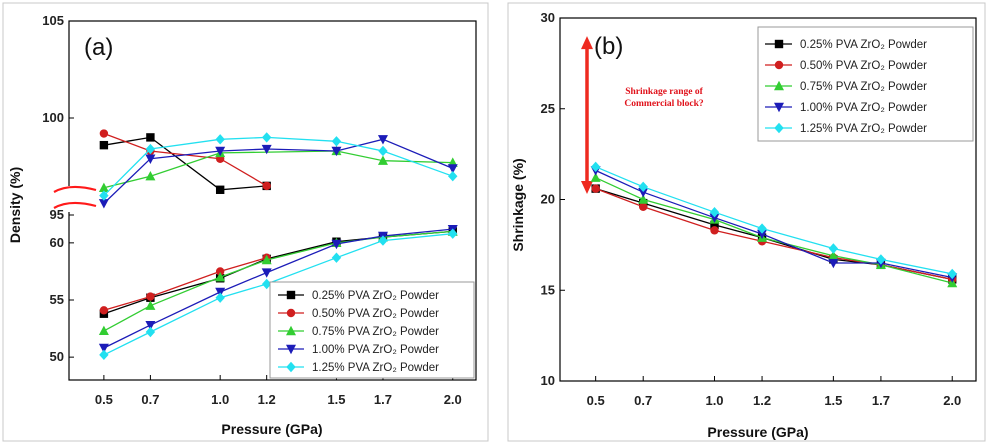 The width and height of the screenshot is (988, 445). I want to click on panel-b-y-tick-label: 10, so click(548, 380).